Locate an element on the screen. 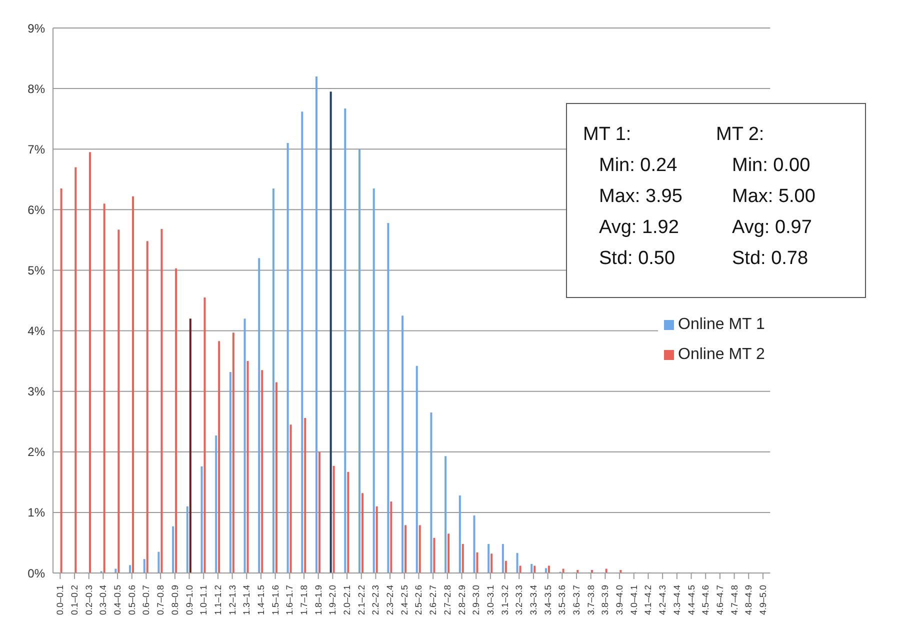  x-tick-label: 3.1–3.2 is located at coordinates (505, 600).